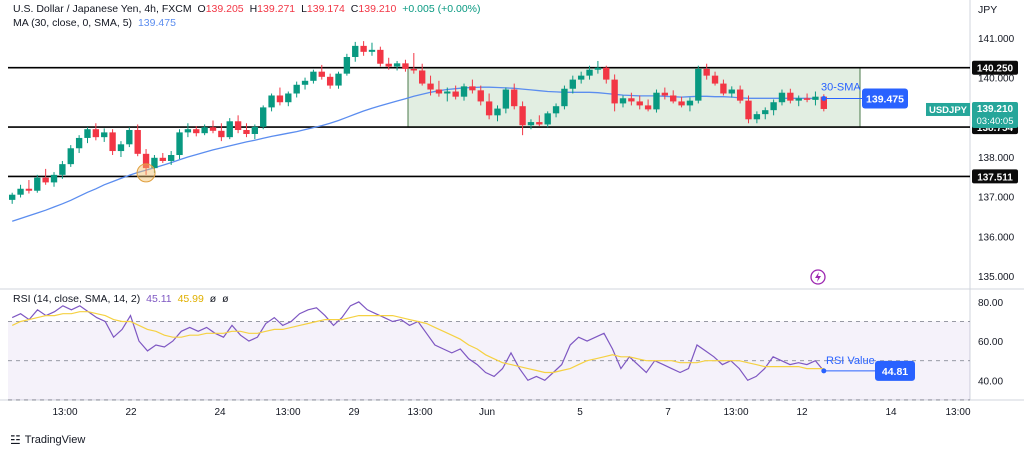 The image size is (1024, 453). I want to click on rsi-value-text: 44.81, so click(895, 372).